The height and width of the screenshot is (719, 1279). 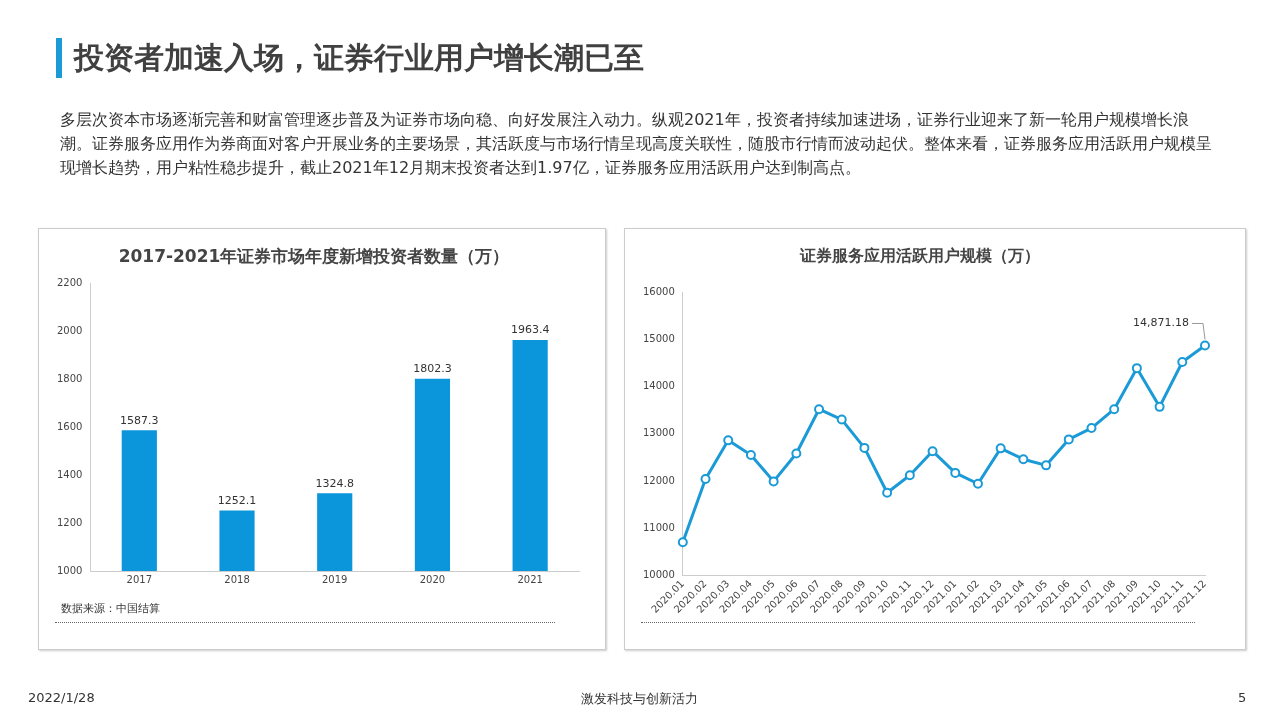 I want to click on y-tick-label: 13000, so click(x=659, y=433).